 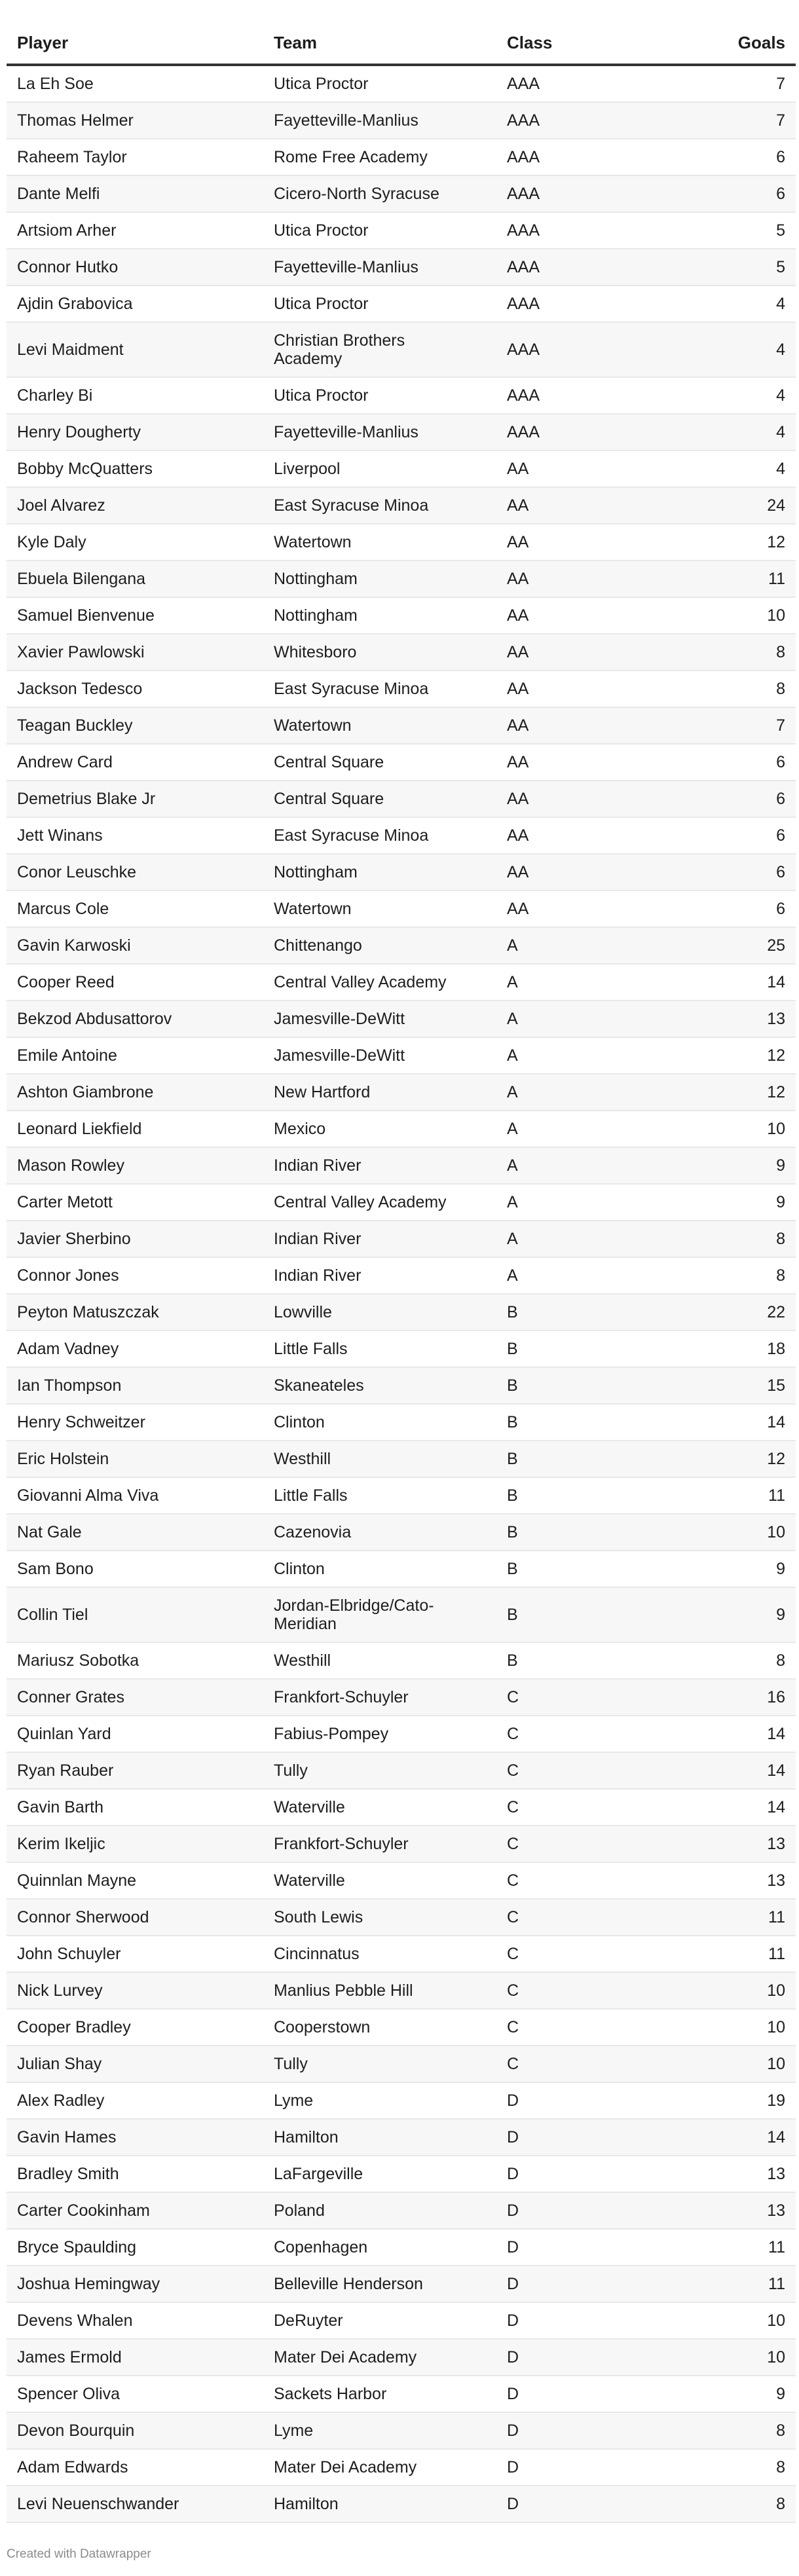 I want to click on team-cell: Skaneateles, so click(x=379, y=1386).